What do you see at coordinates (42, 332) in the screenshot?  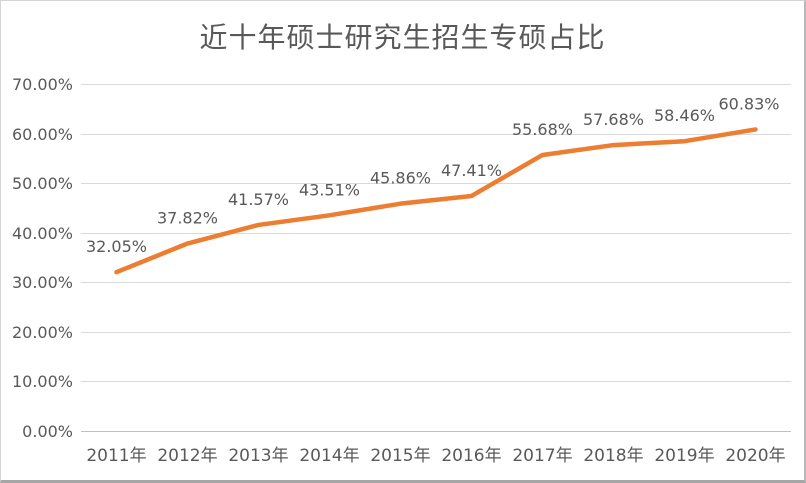 I see `y-axis-tick-label: 20.00%` at bounding box center [42, 332].